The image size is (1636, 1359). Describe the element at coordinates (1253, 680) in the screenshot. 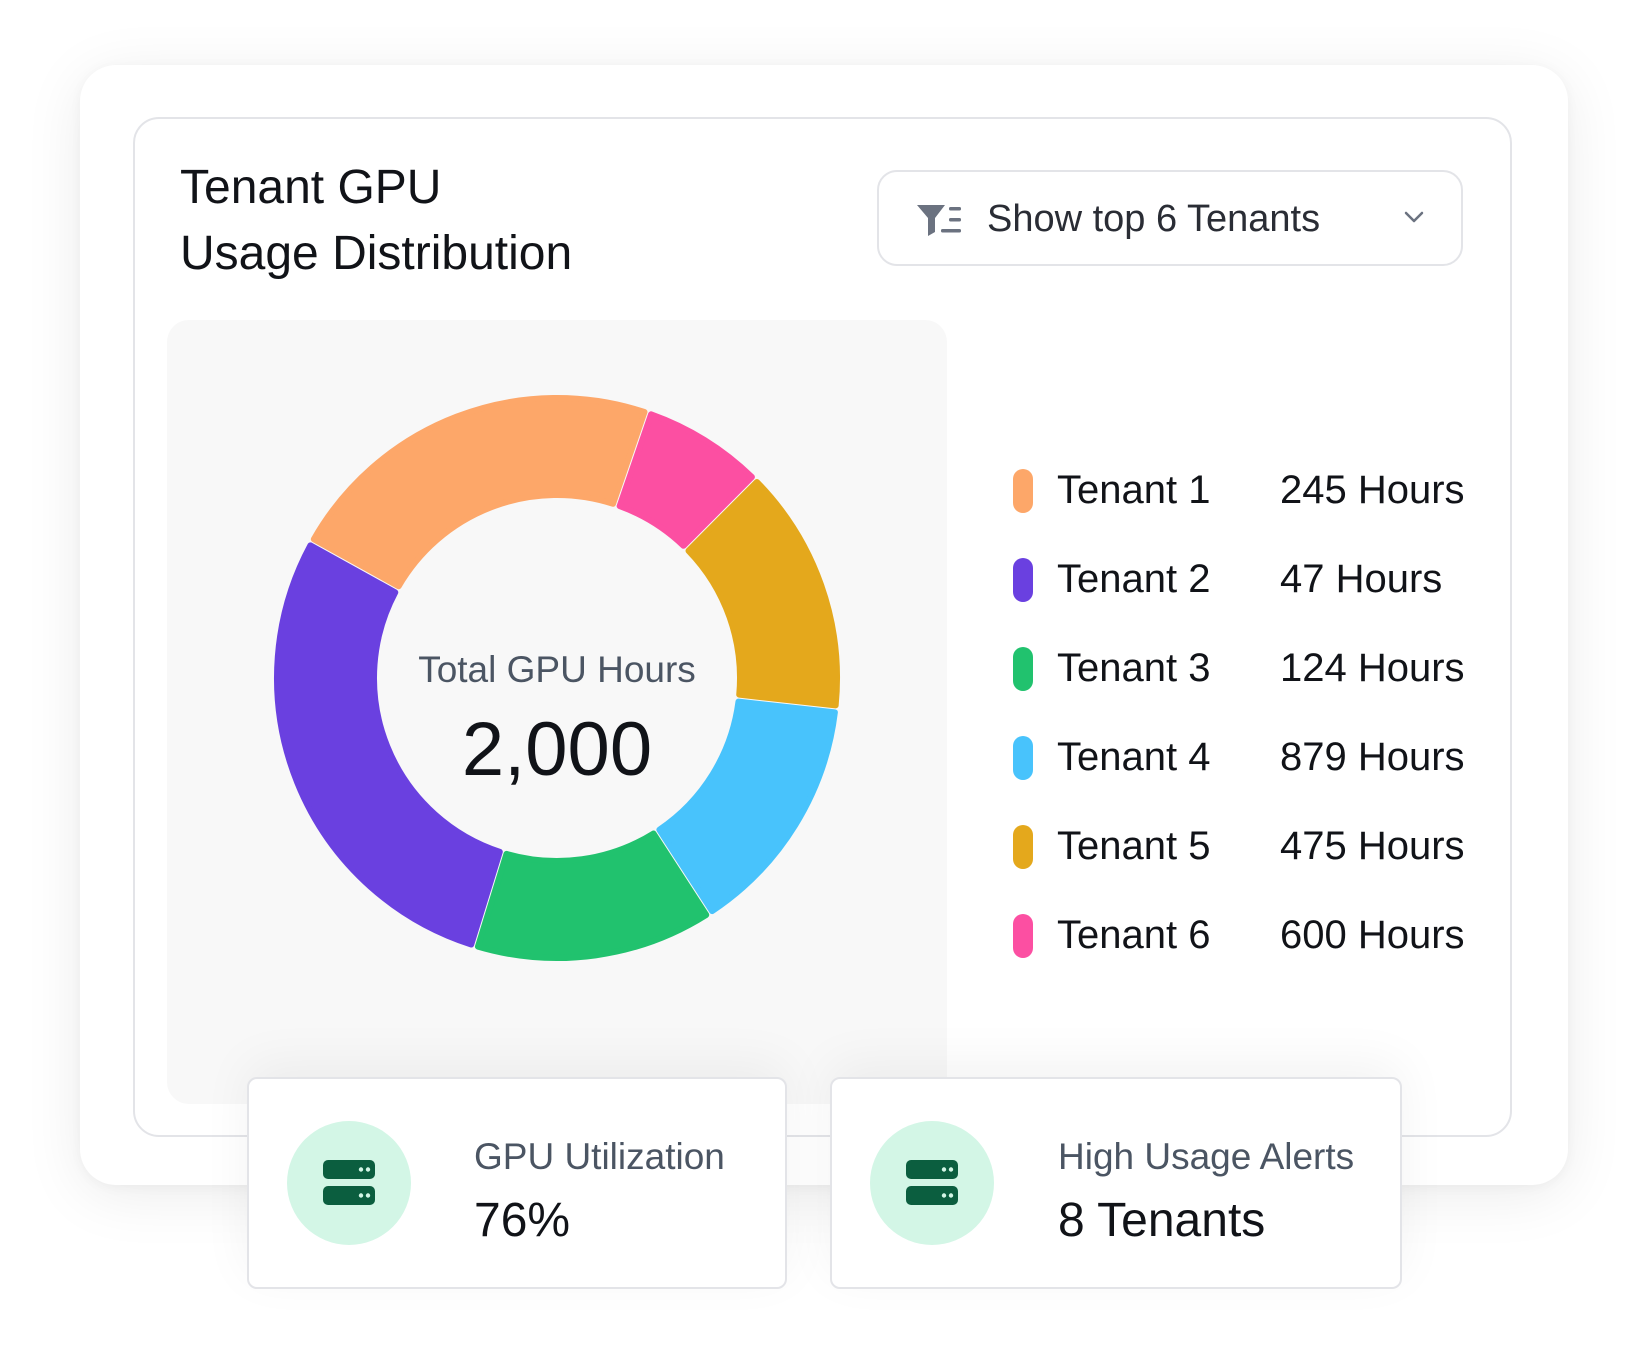

I see `legend-item: Tenant 3 124 Hours` at that location.